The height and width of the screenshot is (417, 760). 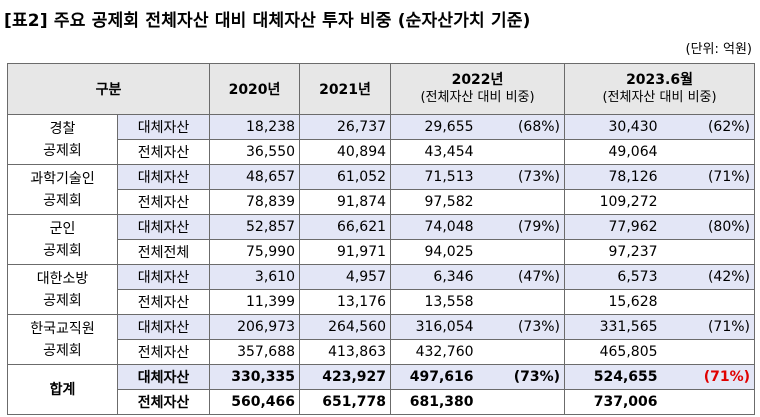 I want to click on table-row: 전체자산 357,688 413,863 432,760 465,805, so click(x=382, y=352).